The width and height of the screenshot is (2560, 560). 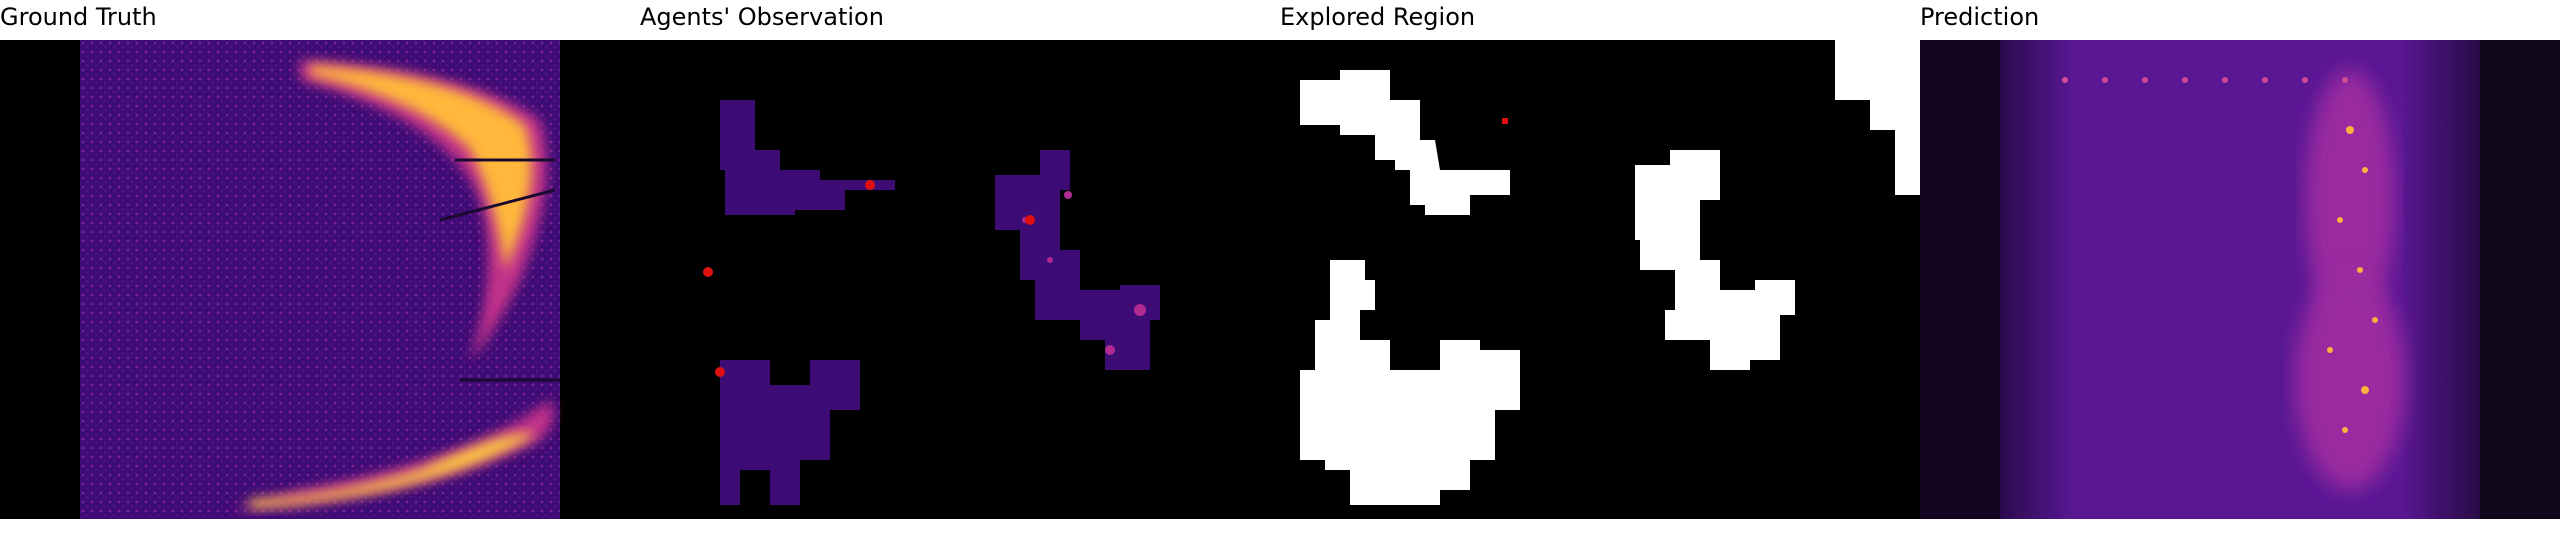 I want to click on agent-markers, so click(x=869, y=278).